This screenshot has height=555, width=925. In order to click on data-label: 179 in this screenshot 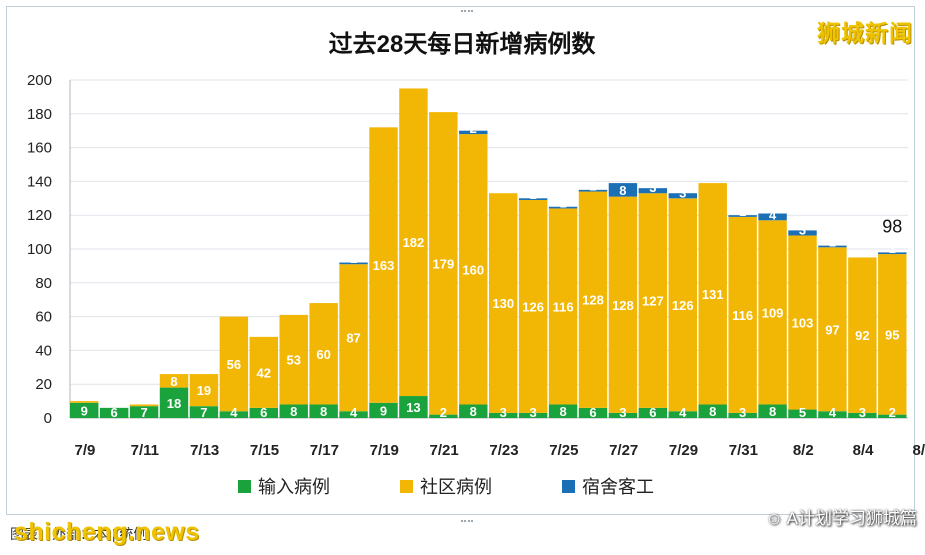, I will do `click(444, 263)`.